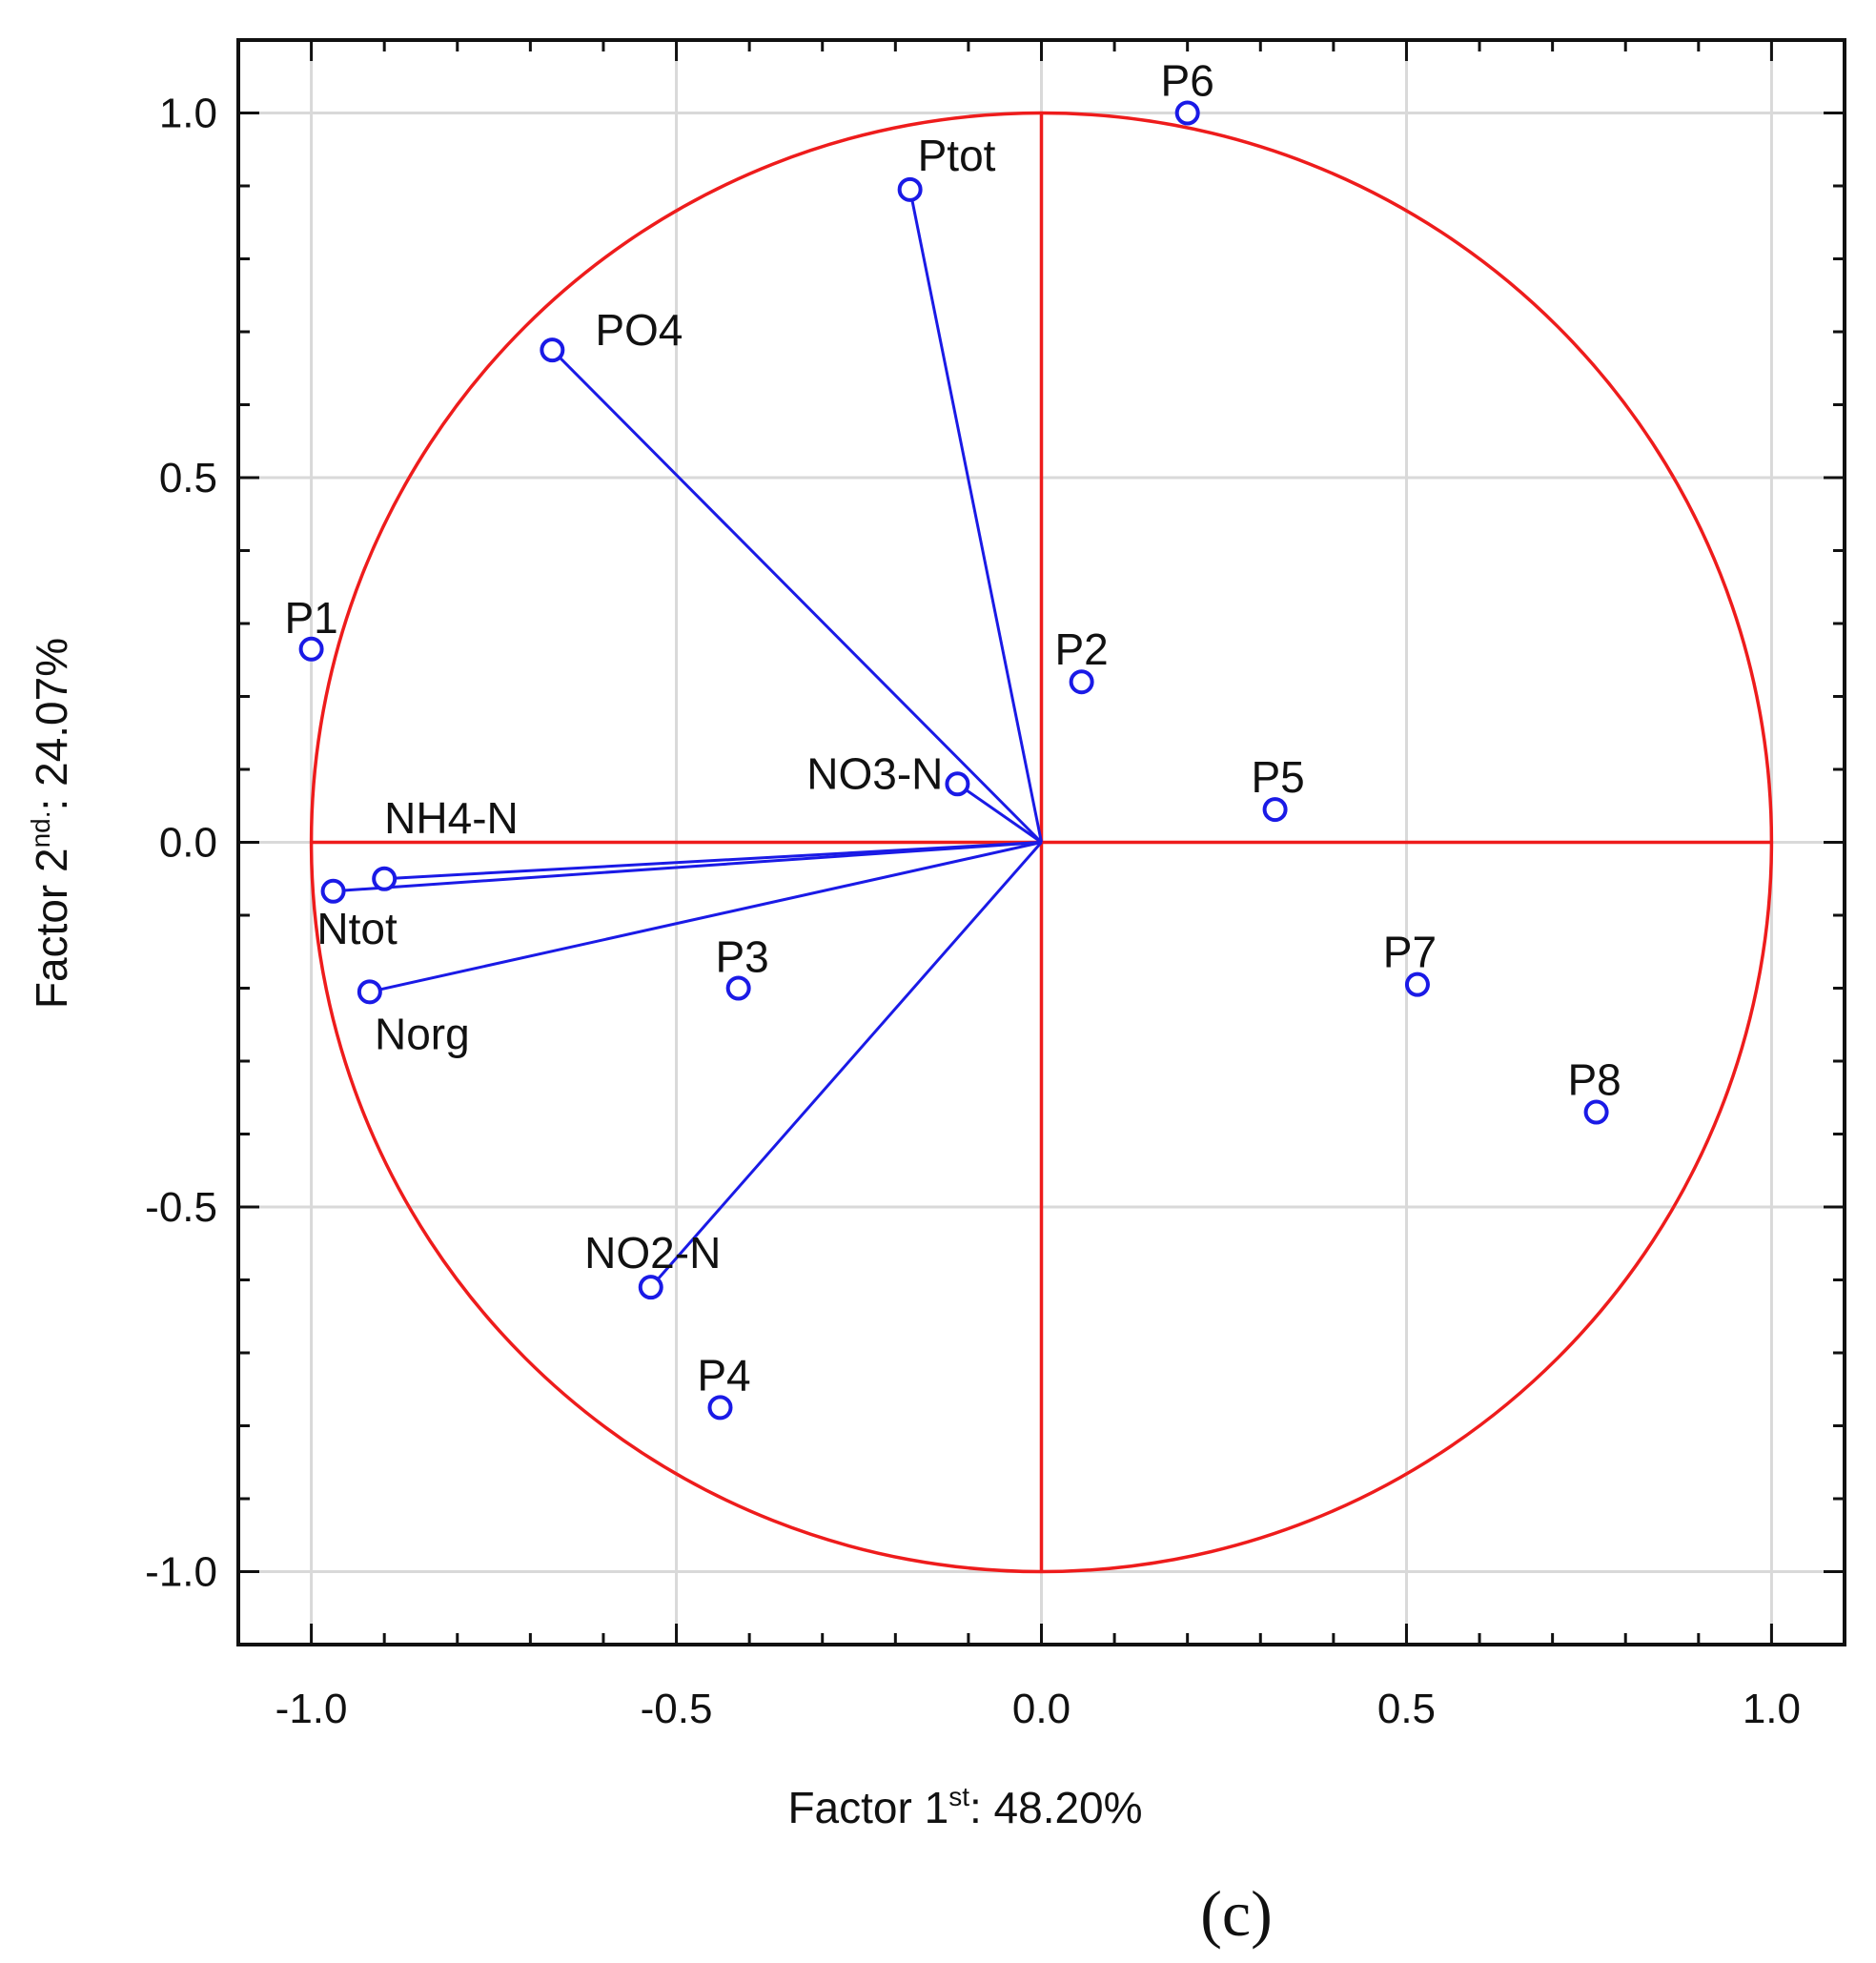  What do you see at coordinates (1594, 1080) in the screenshot?
I see `point-label-p8: P8` at bounding box center [1594, 1080].